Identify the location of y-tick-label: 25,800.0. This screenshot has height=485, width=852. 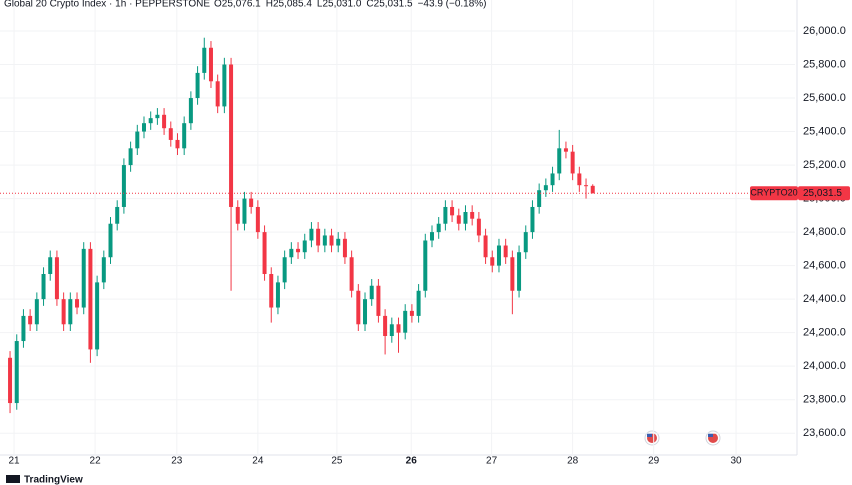
(824, 64).